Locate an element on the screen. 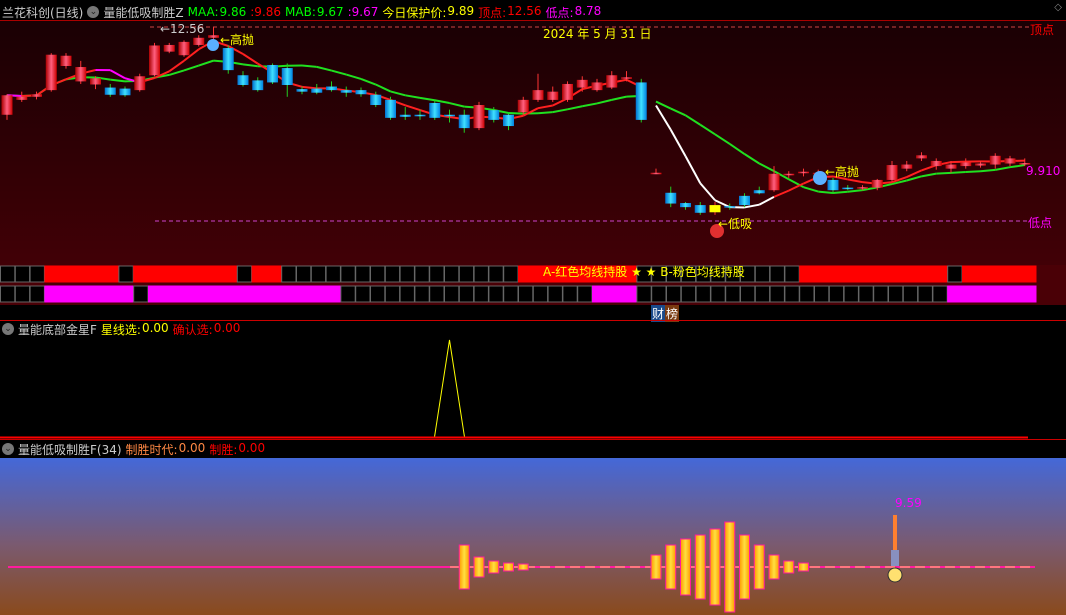 Image resolution: width=1066 pixels, height=615 pixels. panel-toggle-icon: ◇ is located at coordinates (1058, 7).